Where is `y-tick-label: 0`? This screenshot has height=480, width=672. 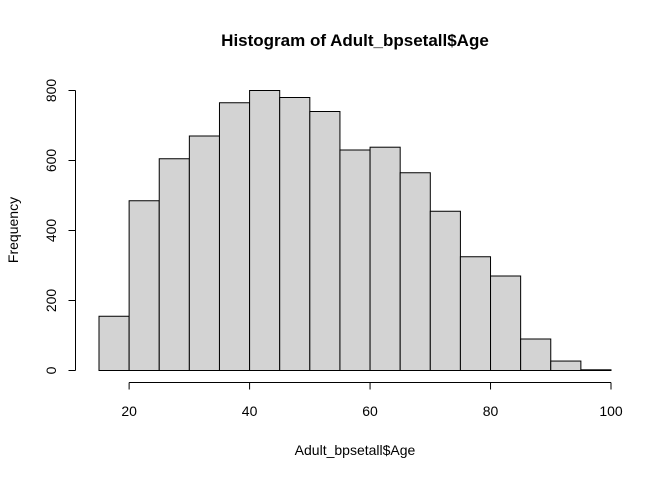
y-tick-label: 0 is located at coordinates (51, 370).